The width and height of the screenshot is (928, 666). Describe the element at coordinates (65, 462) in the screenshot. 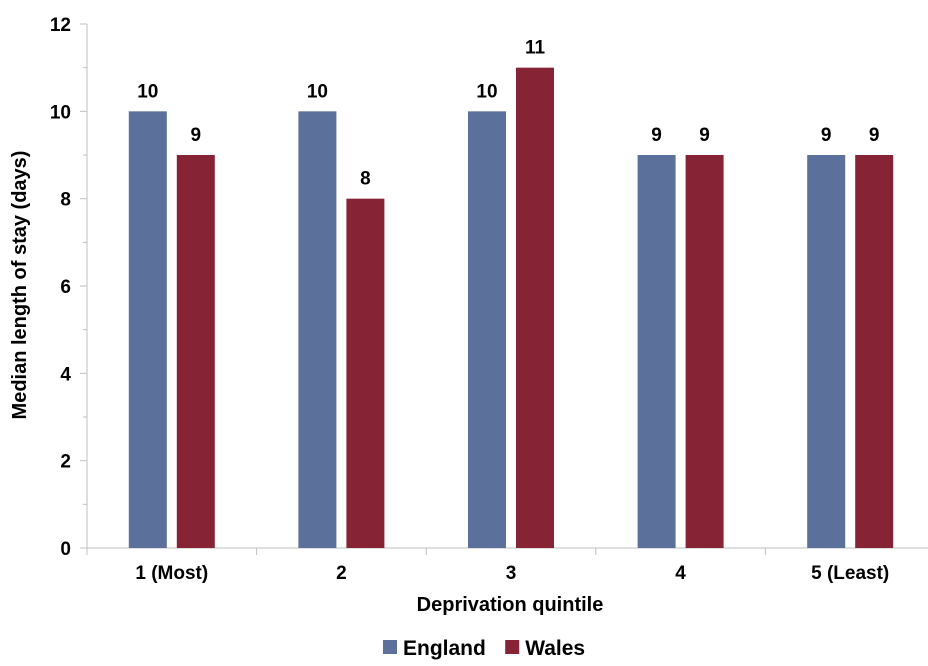

I see `y-tick-label: 2` at that location.